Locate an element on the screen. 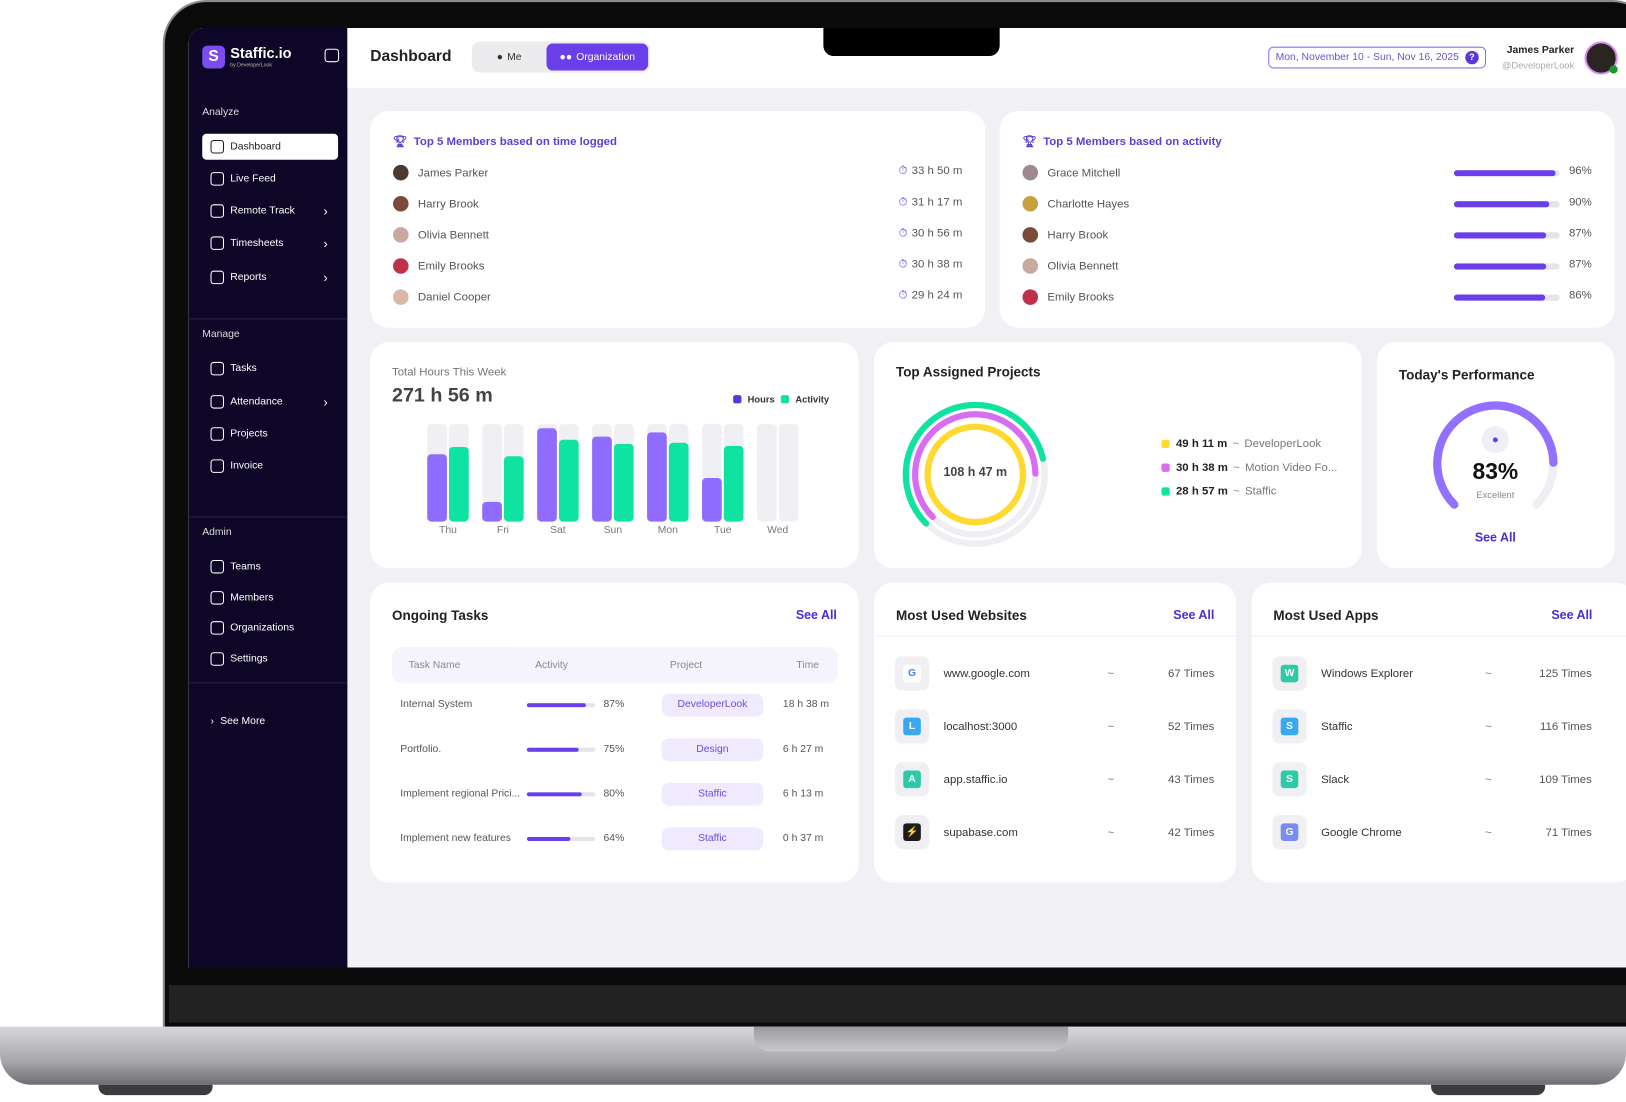  project-legend-item: 49 h 11 m ~ DeveloperLook is located at coordinates (1241, 444).